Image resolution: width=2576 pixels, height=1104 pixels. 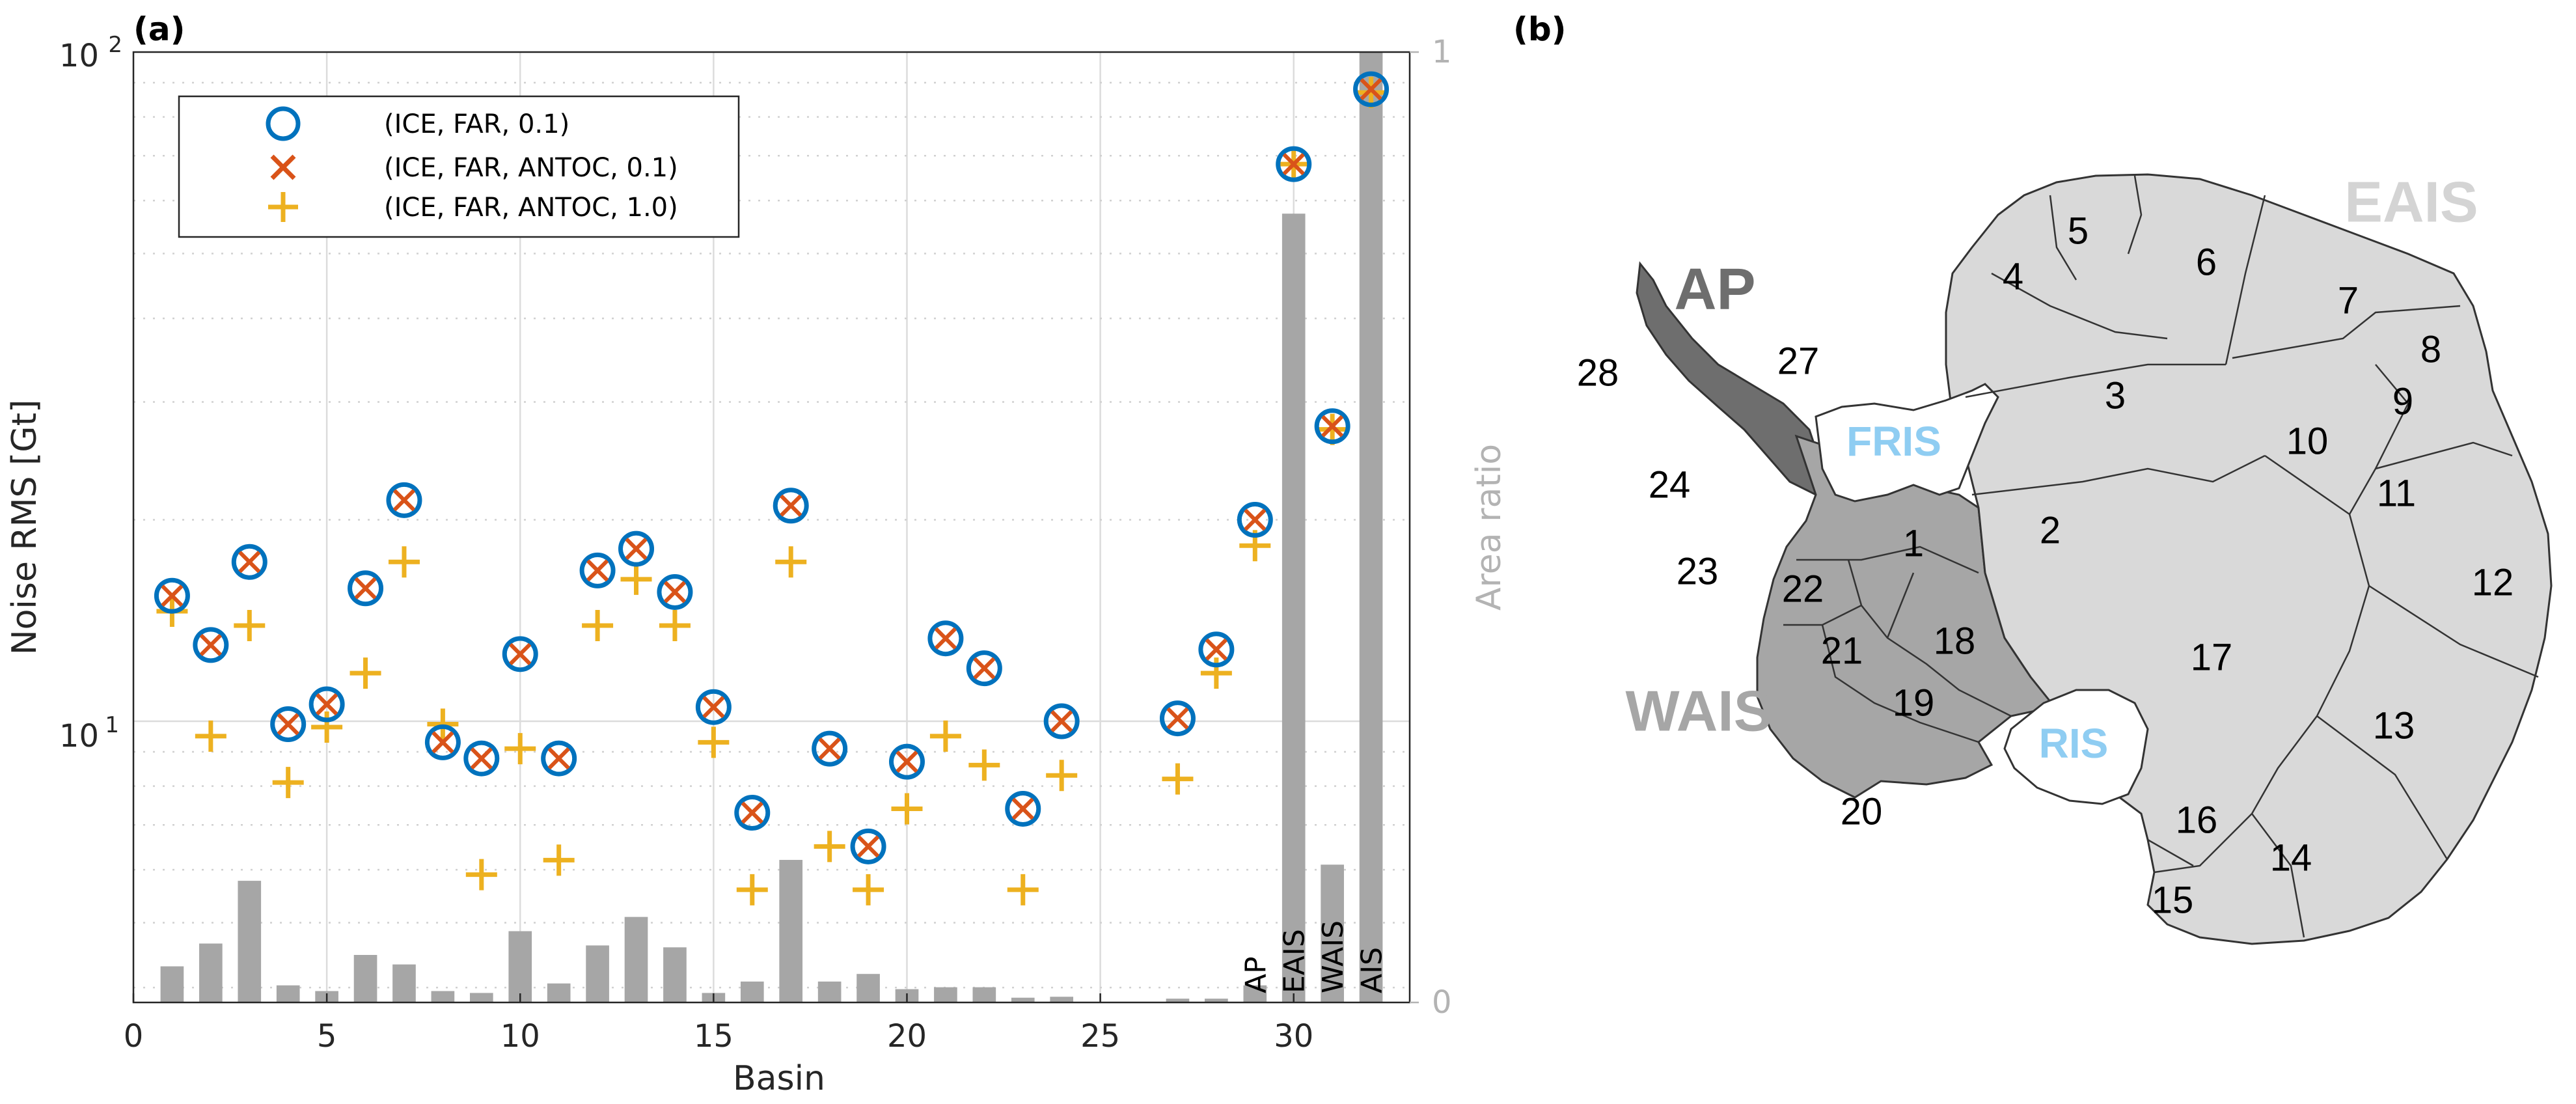 What do you see at coordinates (25, 528) in the screenshot?
I see `y-axis-title: Noise RMS [Gt]` at bounding box center [25, 528].